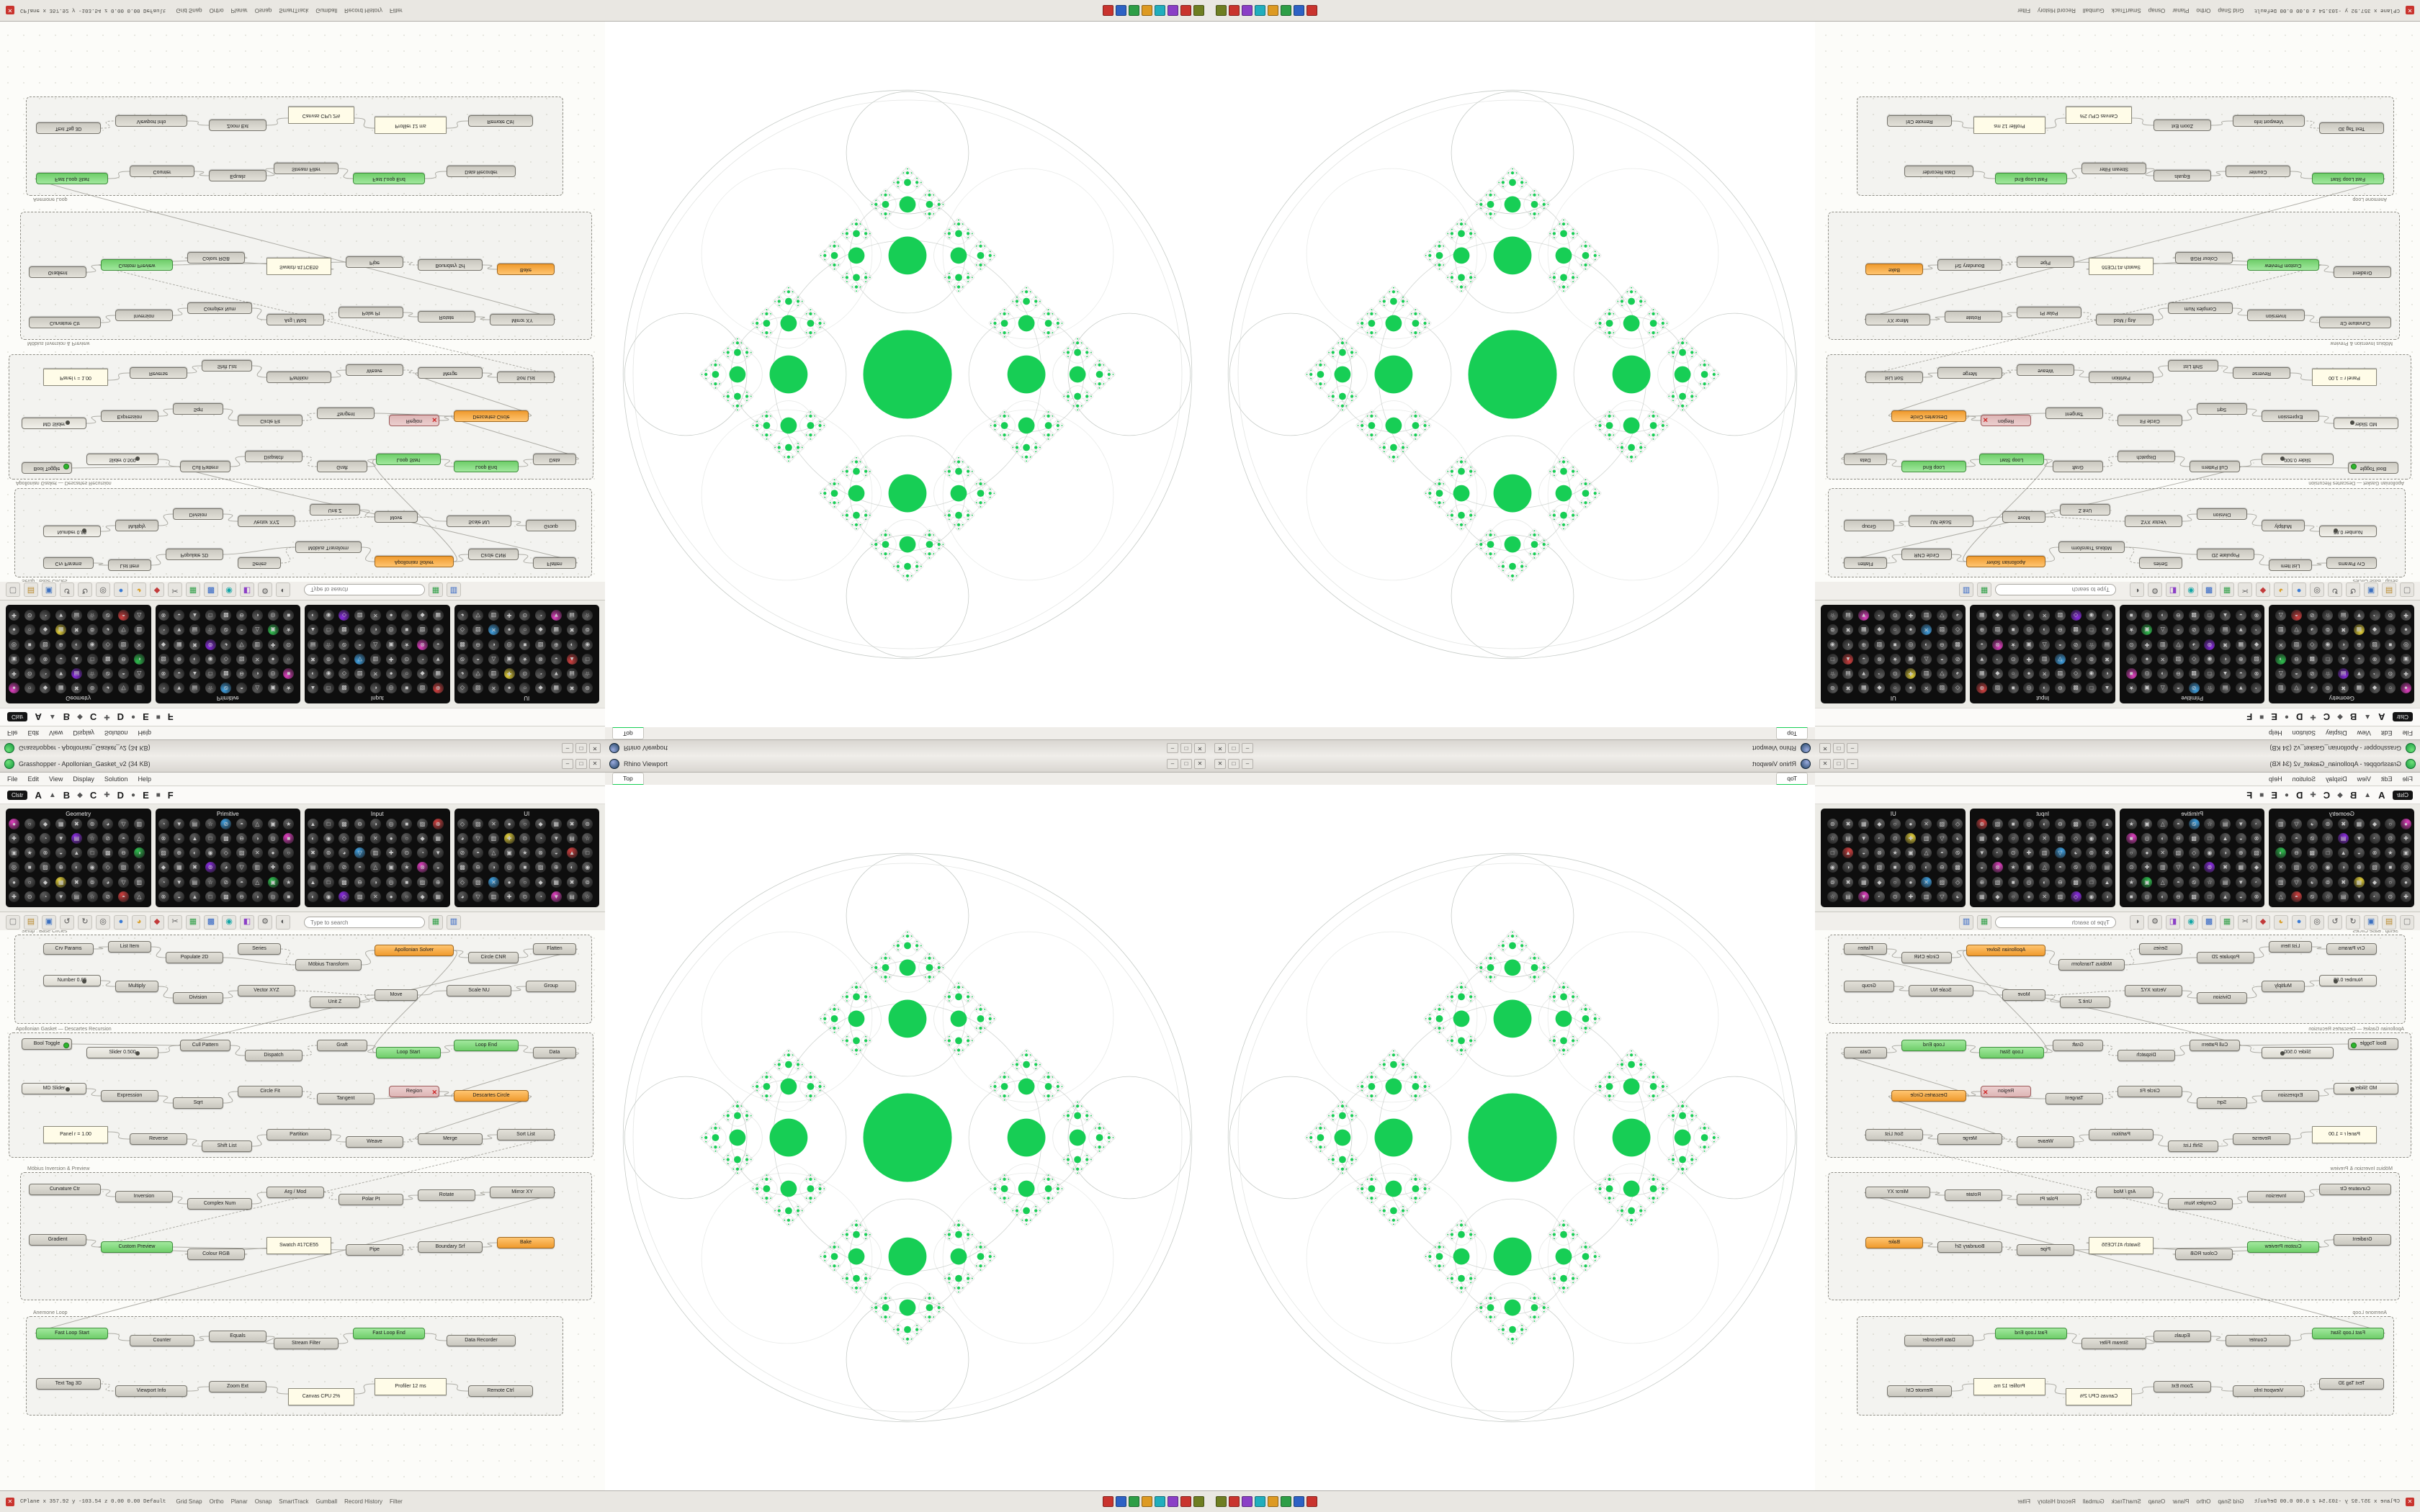 The image size is (2420, 1512). Describe the element at coordinates (175, 922) in the screenshot. I see `scissors-icon: ✂` at that location.